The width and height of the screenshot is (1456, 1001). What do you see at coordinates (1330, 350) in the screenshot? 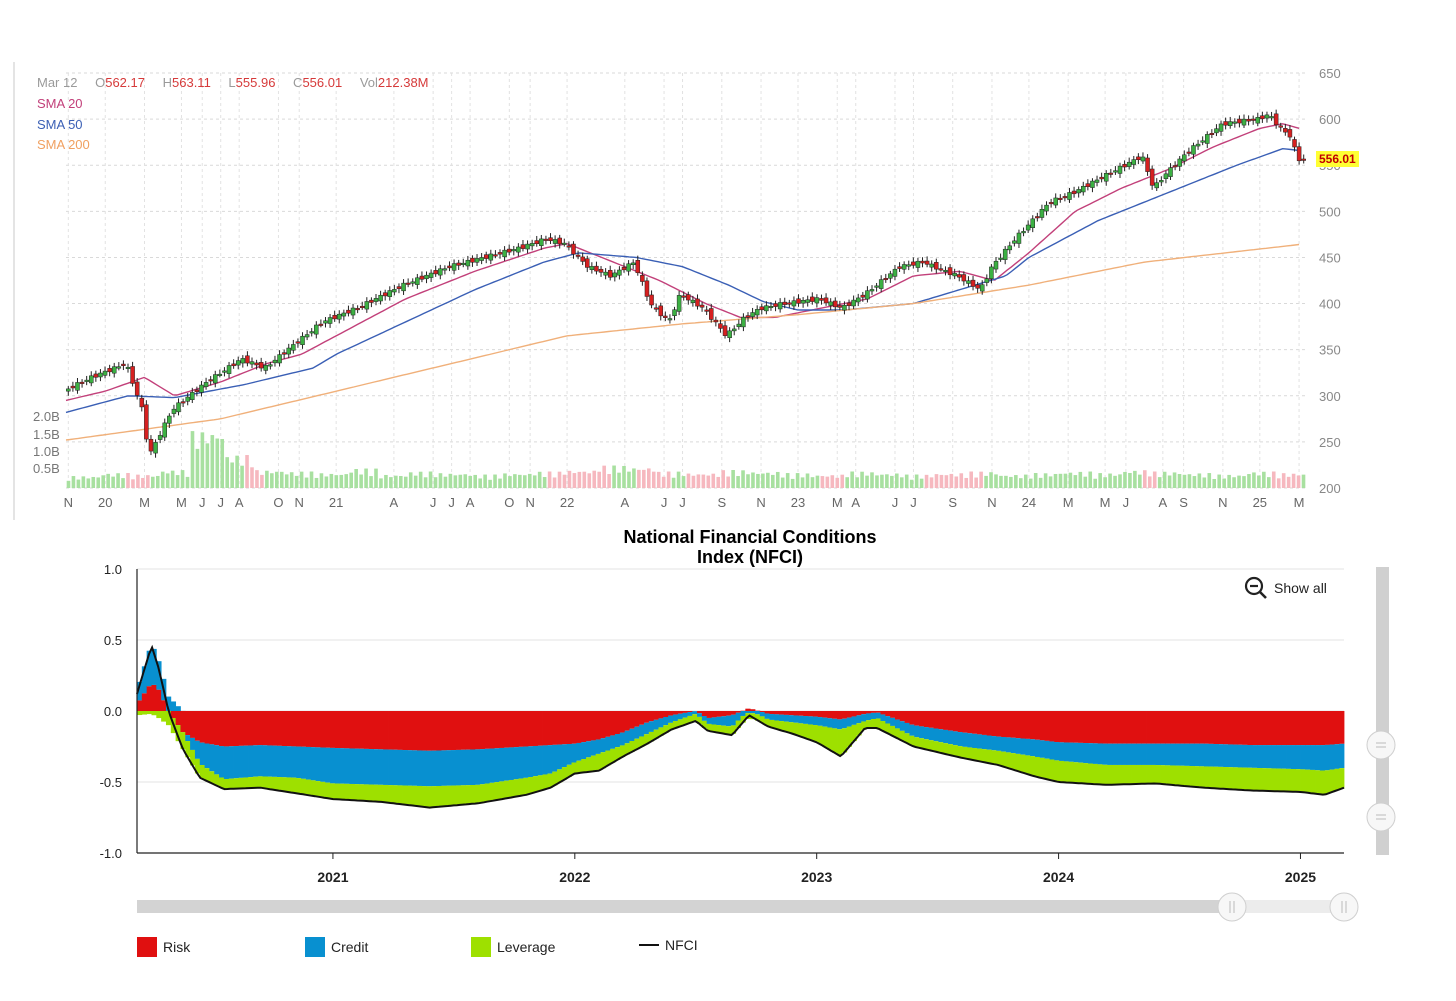
I see `price-tick-label: 350` at bounding box center [1330, 350].